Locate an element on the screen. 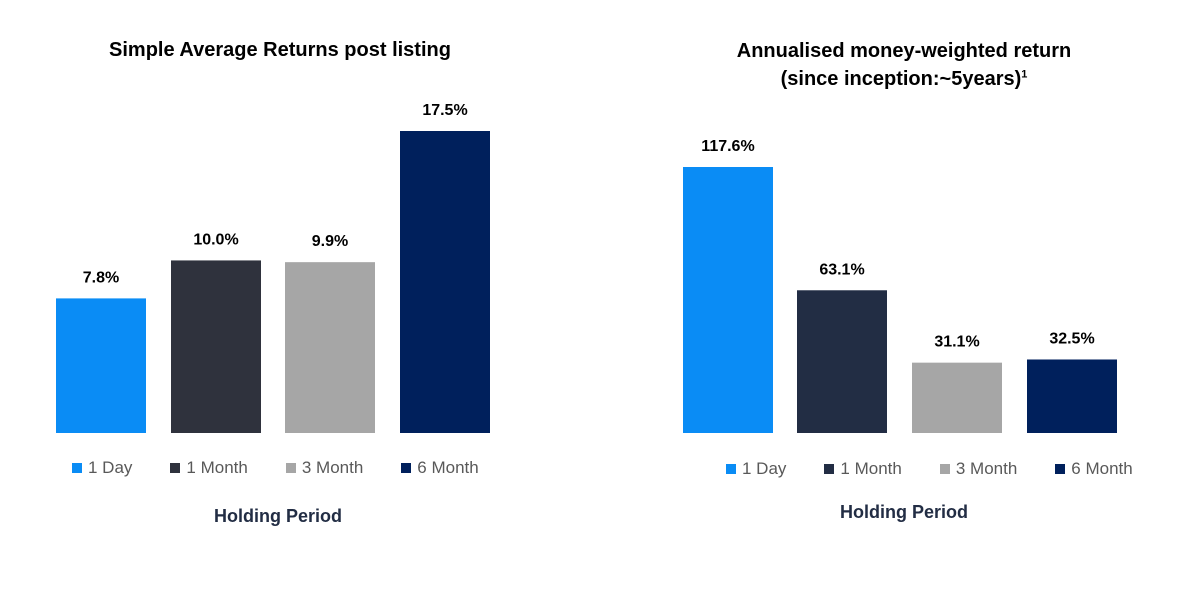  data-label: 17.5% is located at coordinates (444, 110).